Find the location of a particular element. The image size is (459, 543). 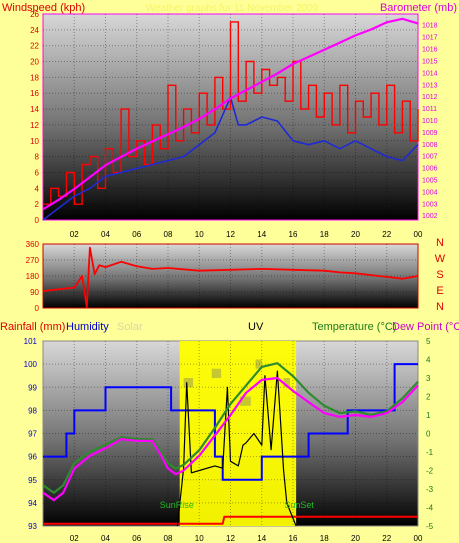

wind-direction-series is located at coordinates (230, 277).